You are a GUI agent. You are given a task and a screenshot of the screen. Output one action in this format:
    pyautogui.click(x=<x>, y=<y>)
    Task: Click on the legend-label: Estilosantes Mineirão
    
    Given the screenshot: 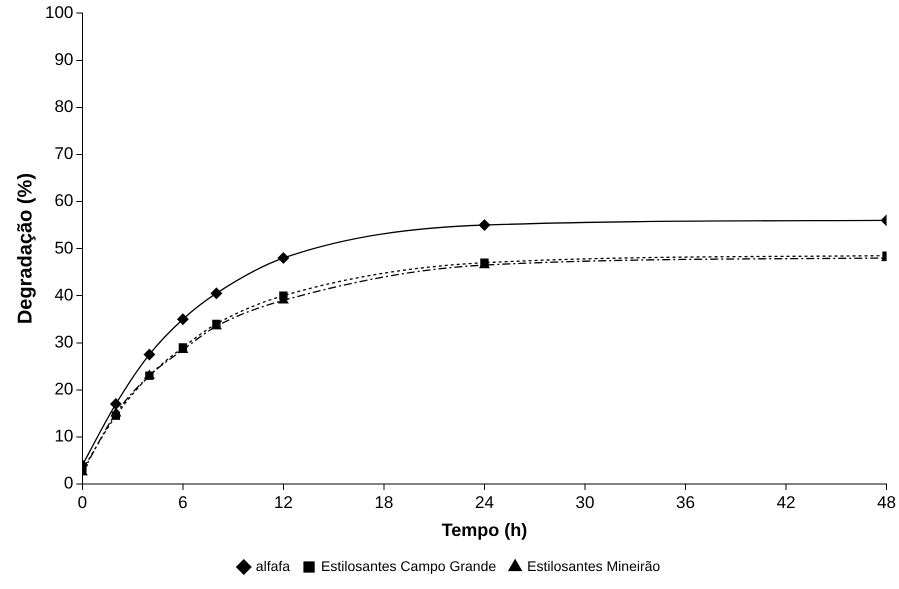 What is the action you would take?
    pyautogui.click(x=593, y=566)
    